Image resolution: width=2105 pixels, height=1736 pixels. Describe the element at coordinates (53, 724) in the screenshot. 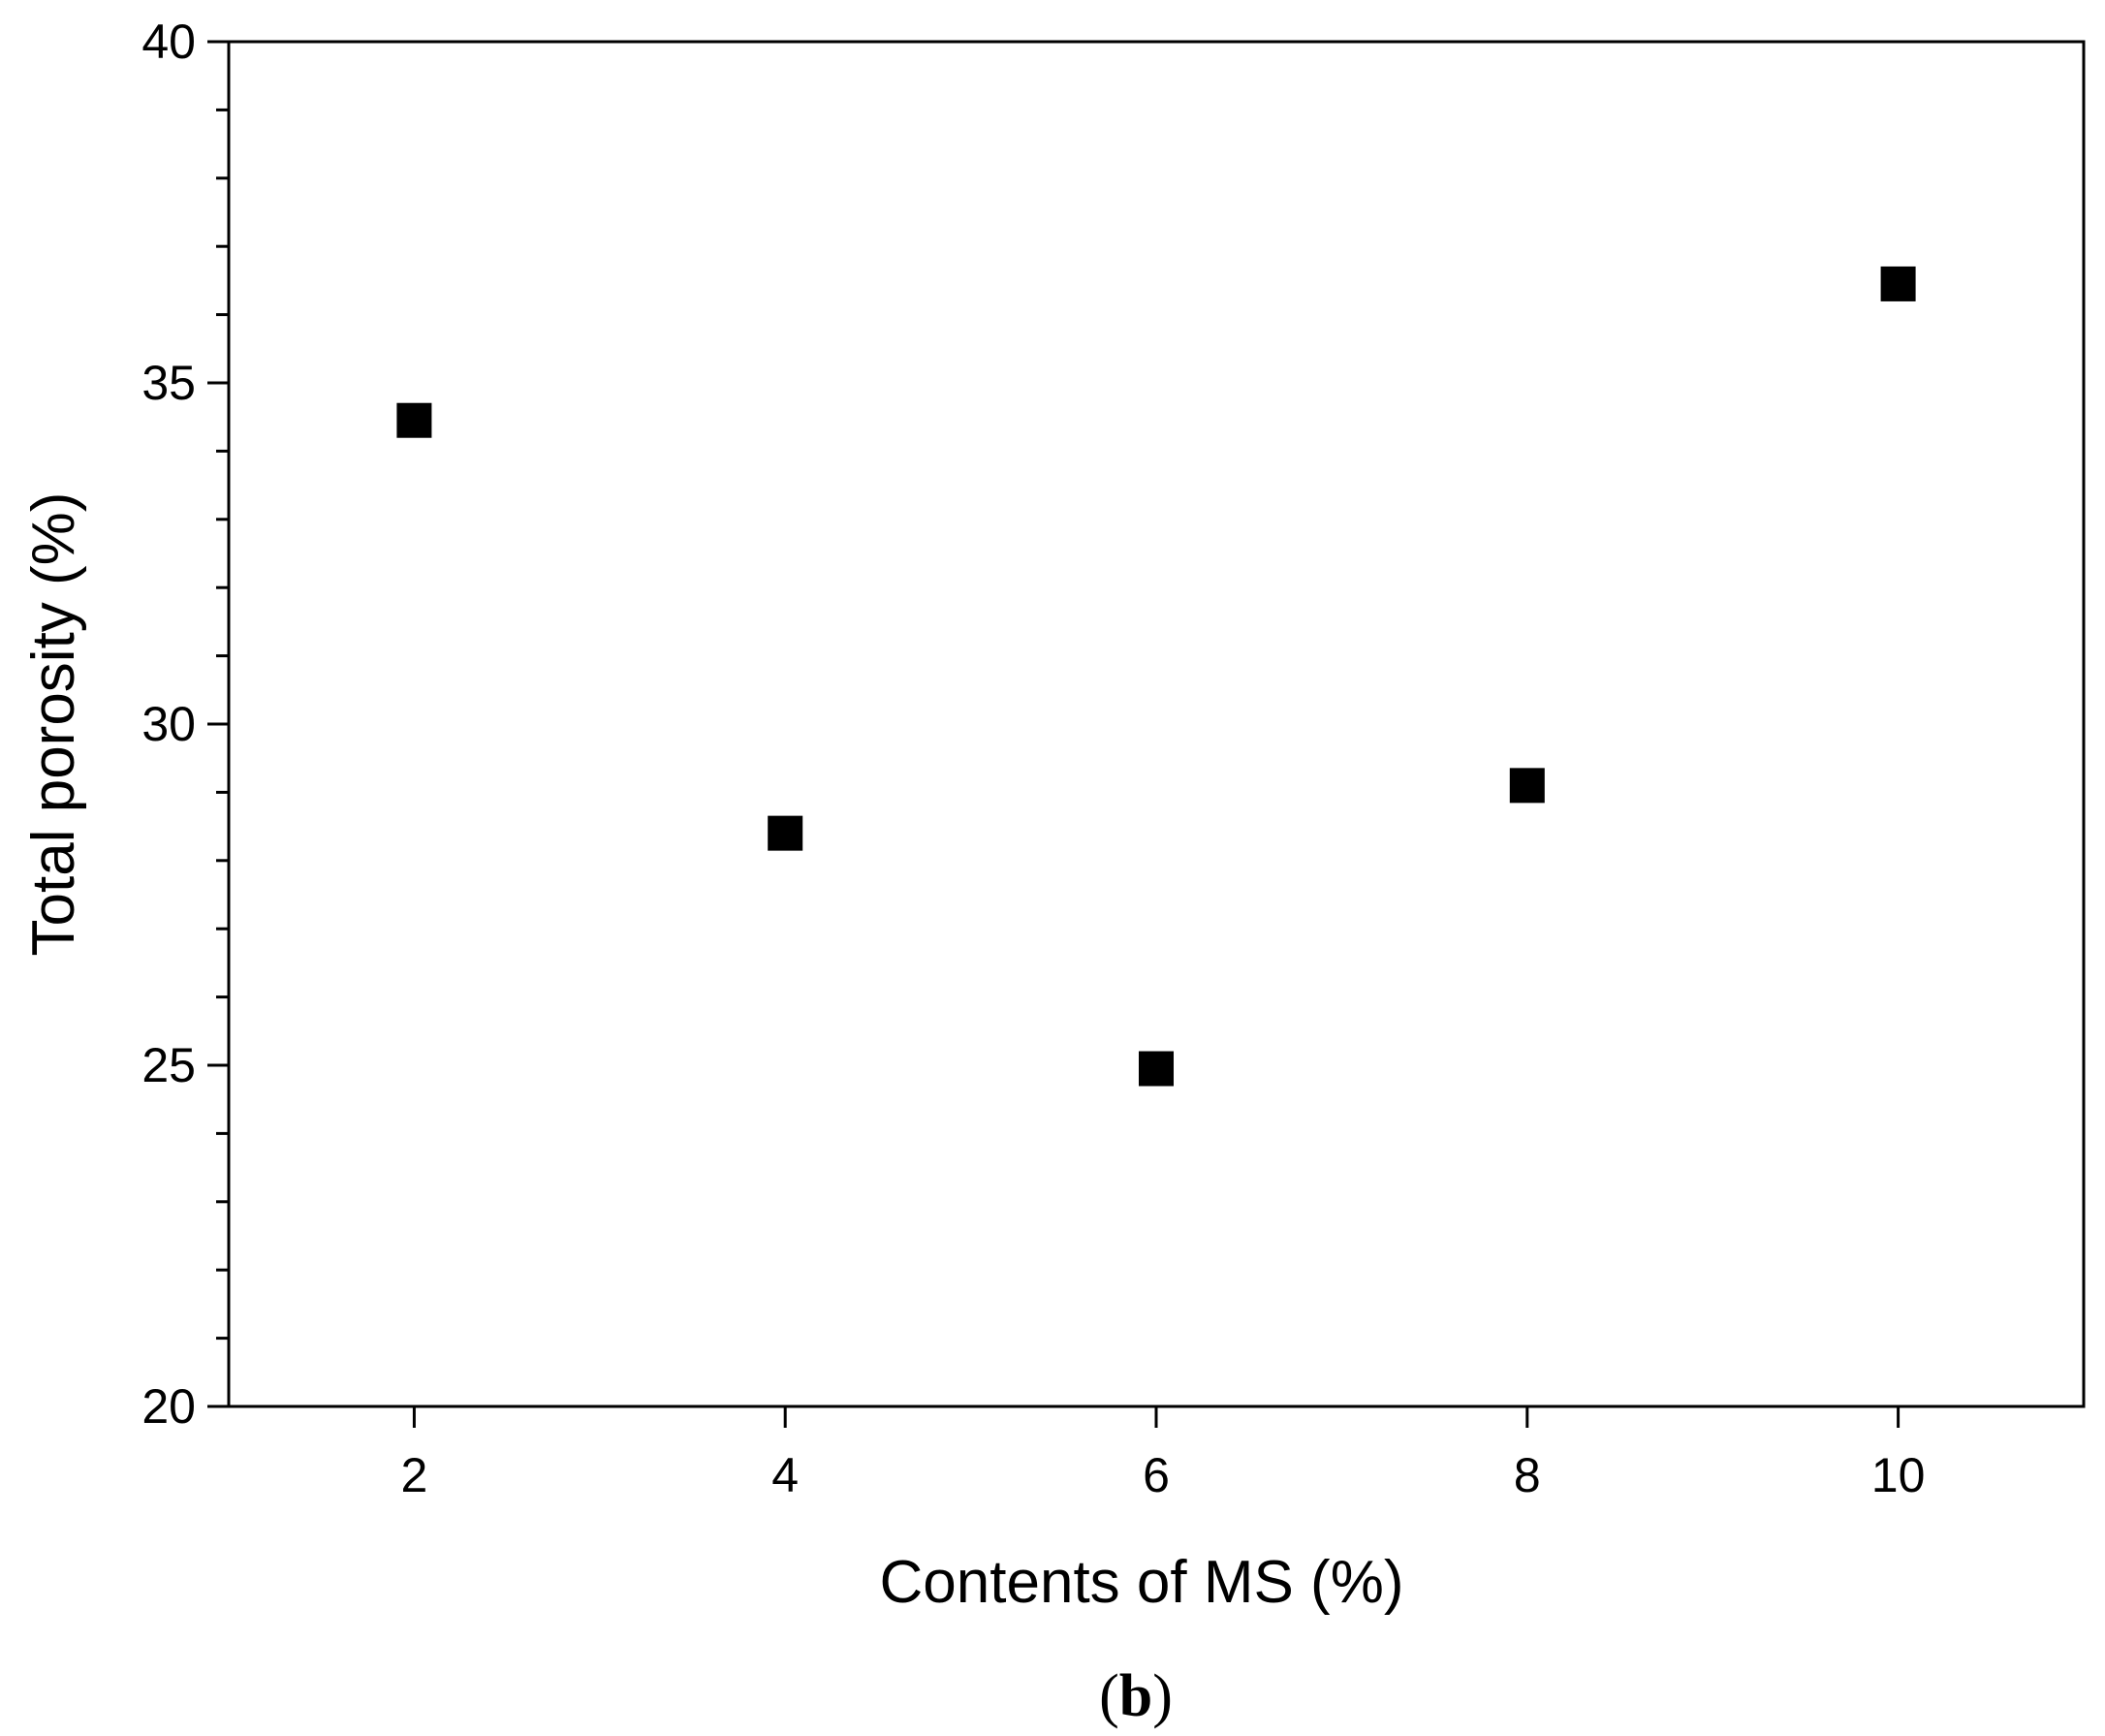

I see `y-axis-title: Total porosity (%)` at that location.